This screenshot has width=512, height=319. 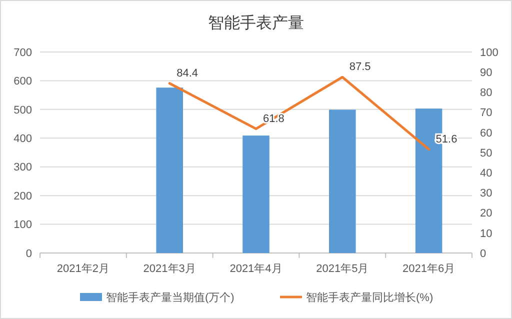 What do you see at coordinates (486, 133) in the screenshot?
I see `y2-tick-label: 60` at bounding box center [486, 133].